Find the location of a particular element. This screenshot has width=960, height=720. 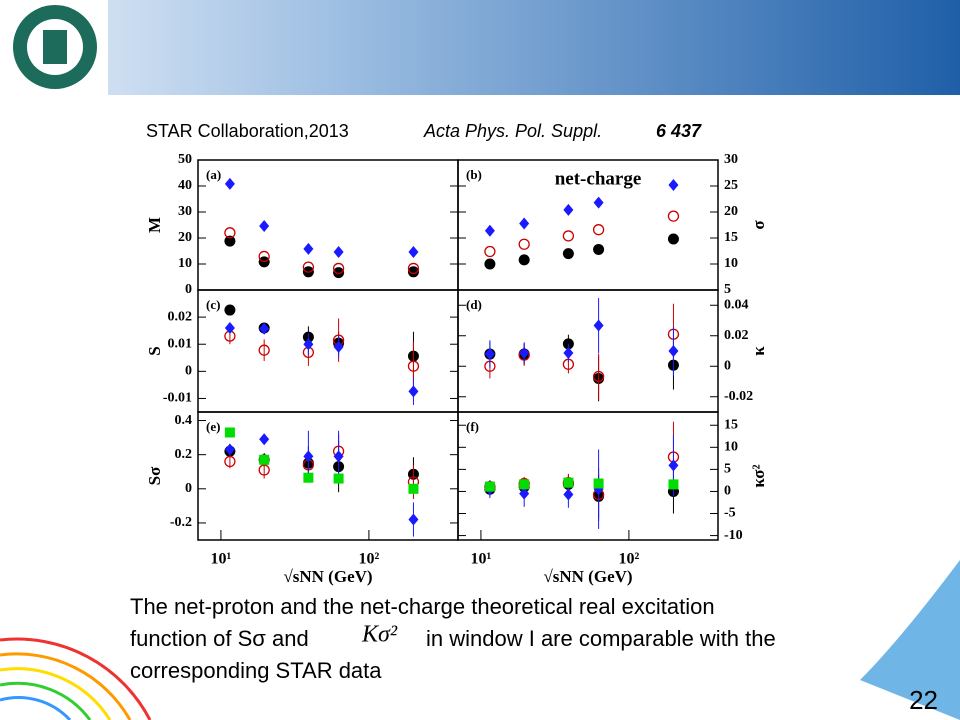

y-tick-label: 40 is located at coordinates (185, 185).